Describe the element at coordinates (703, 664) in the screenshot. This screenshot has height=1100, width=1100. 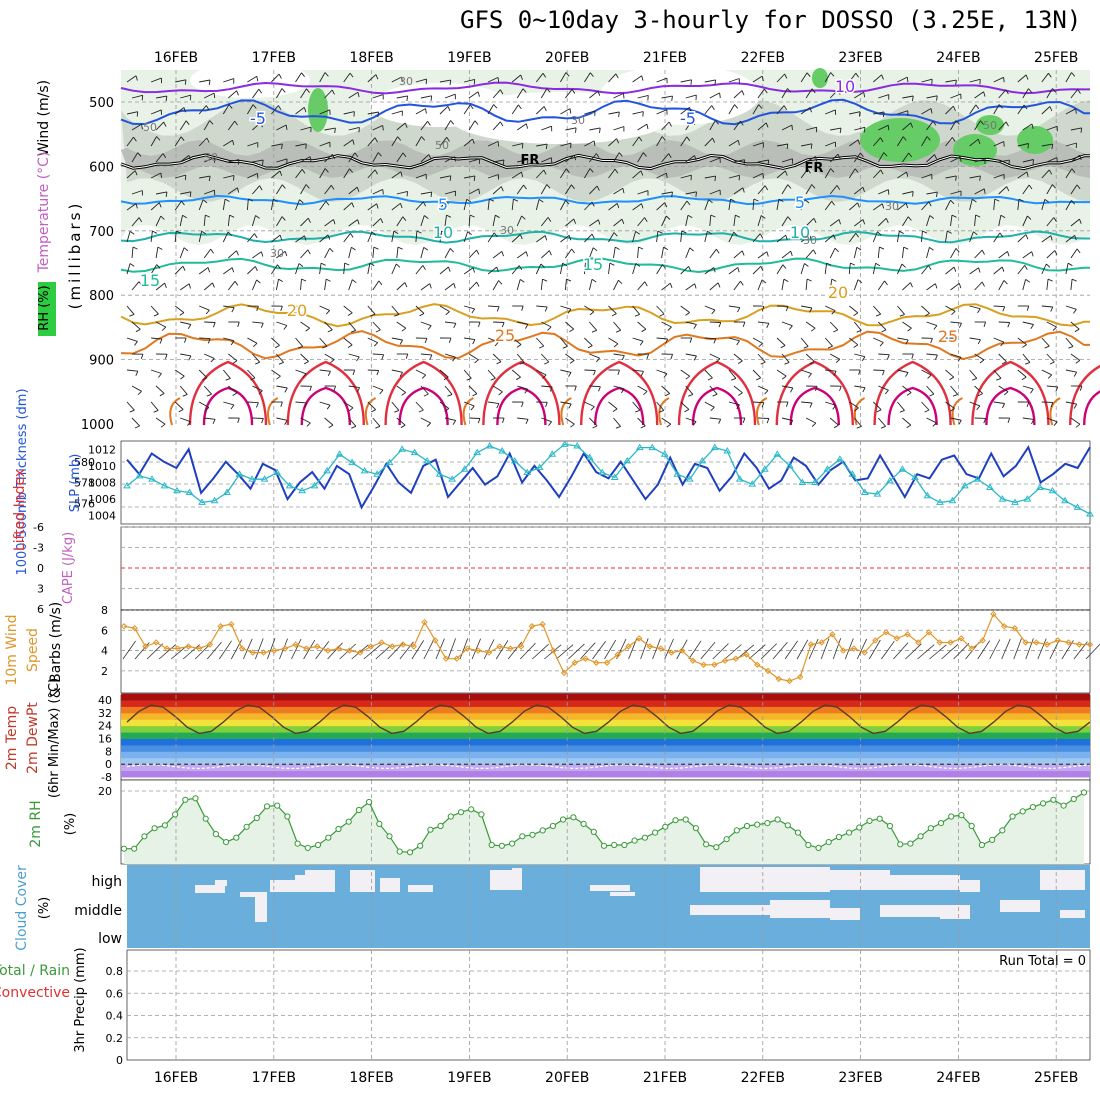
I see `wind-speed-point` at that location.